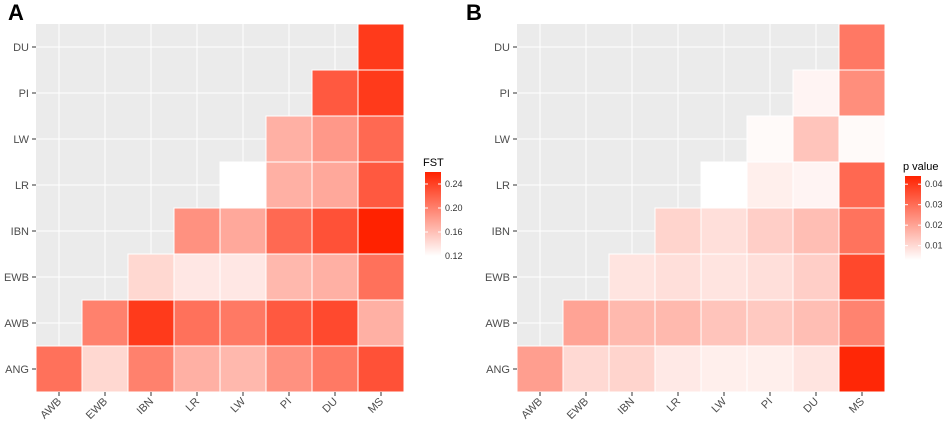  Describe the element at coordinates (59, 369) in the screenshot. I see `heatmap-cell-awb-ang` at that location.